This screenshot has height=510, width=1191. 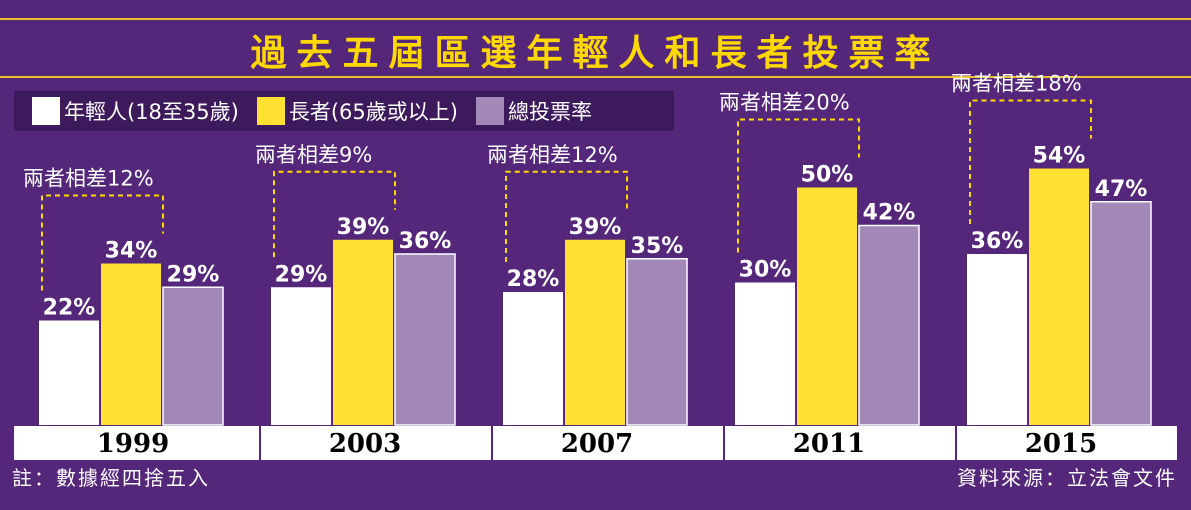 What do you see at coordinates (595, 19) in the screenshot?
I see `title-top-rule` at bounding box center [595, 19].